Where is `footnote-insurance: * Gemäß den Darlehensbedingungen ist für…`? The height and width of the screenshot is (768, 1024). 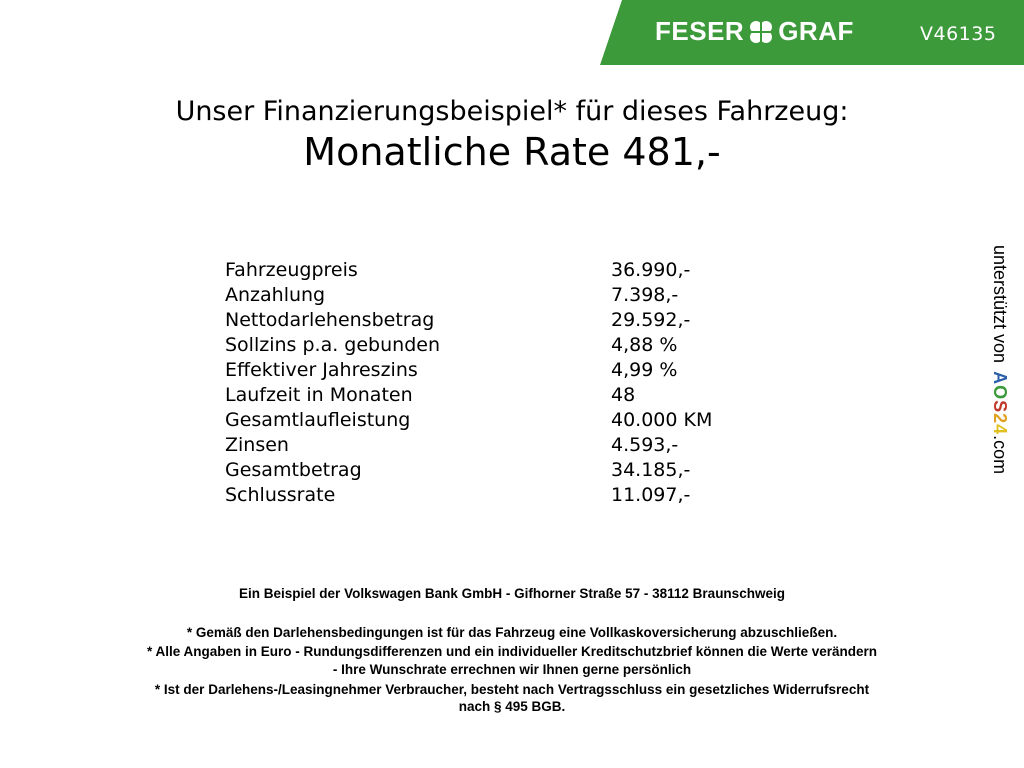 footnote-insurance: * Gemäß den Darlehensbedingungen ist für… is located at coordinates (512, 632).